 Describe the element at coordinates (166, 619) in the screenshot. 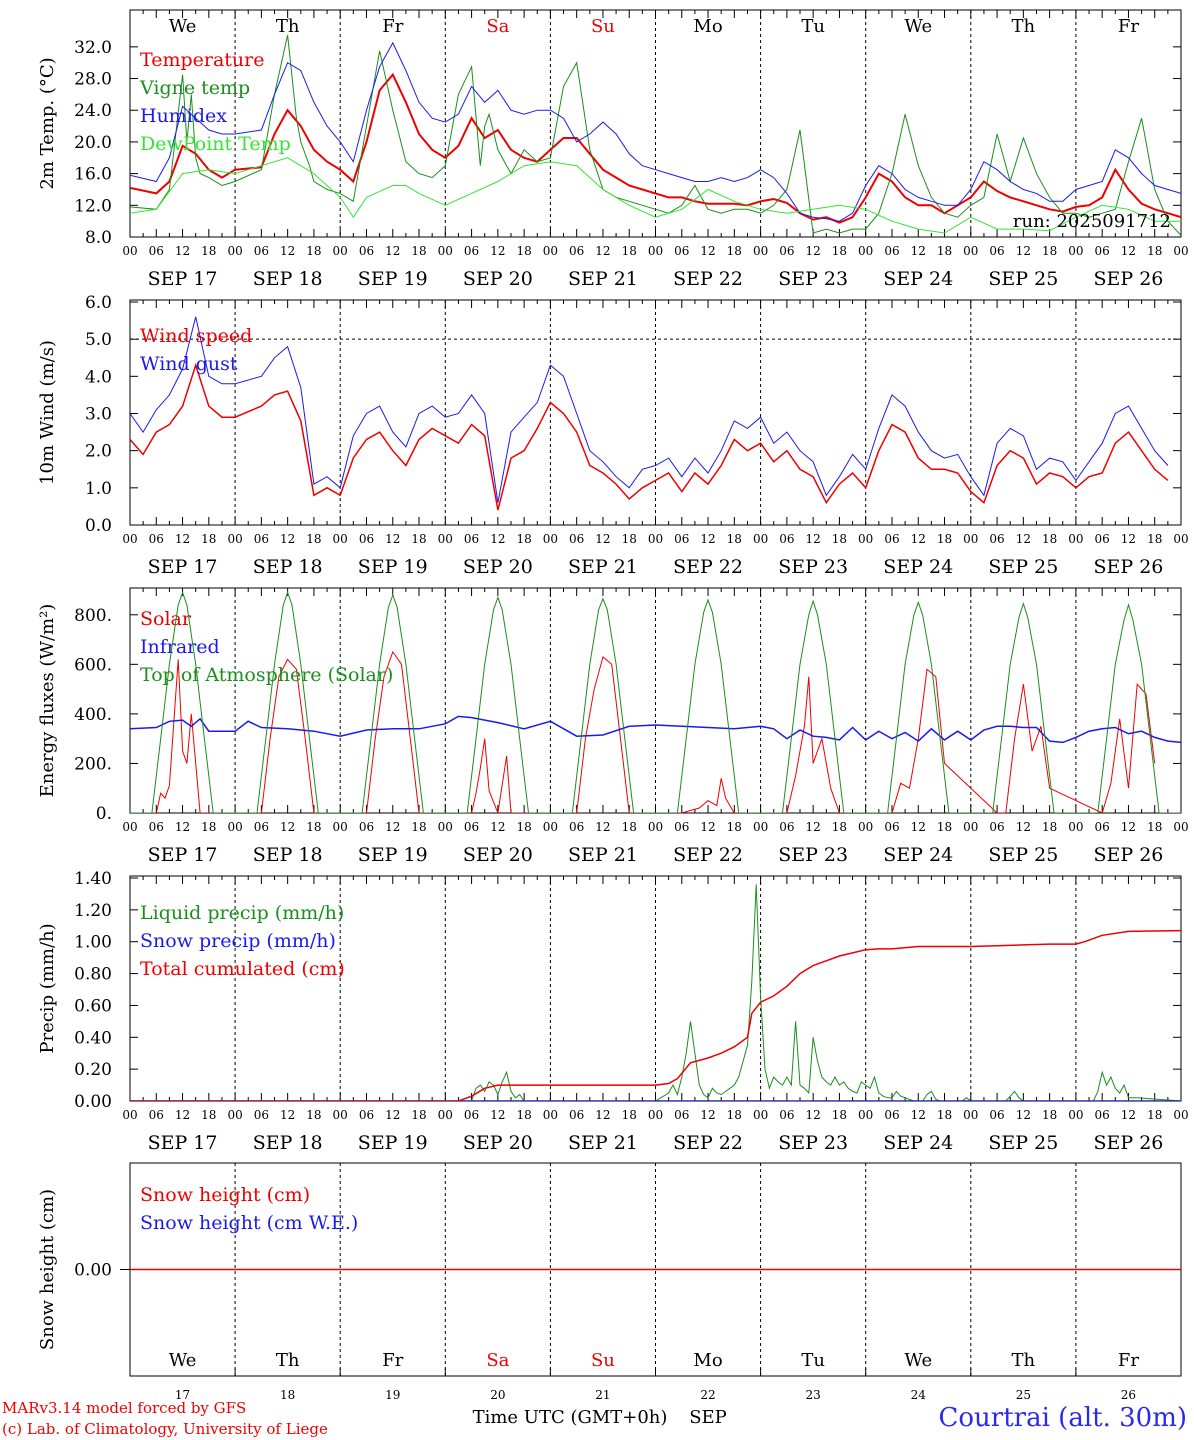

I see `legend-entry: Solar` at that location.